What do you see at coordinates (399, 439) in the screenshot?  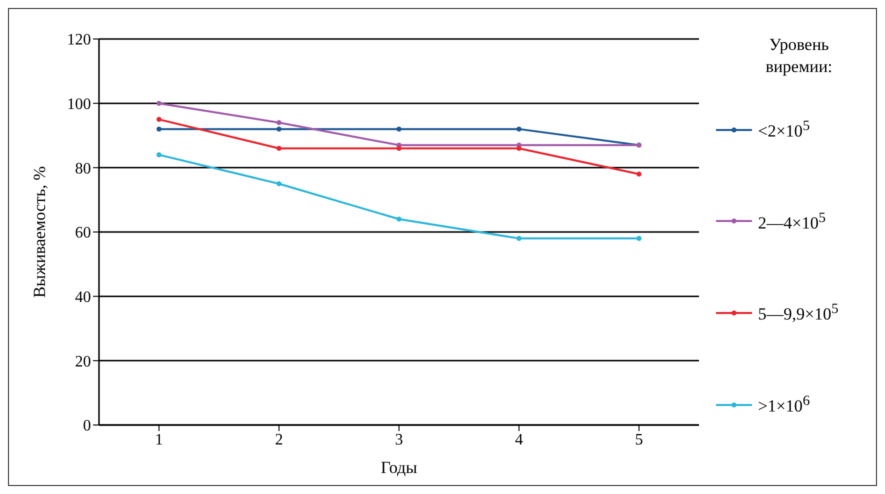 I see `x-tick-label: 3` at bounding box center [399, 439].